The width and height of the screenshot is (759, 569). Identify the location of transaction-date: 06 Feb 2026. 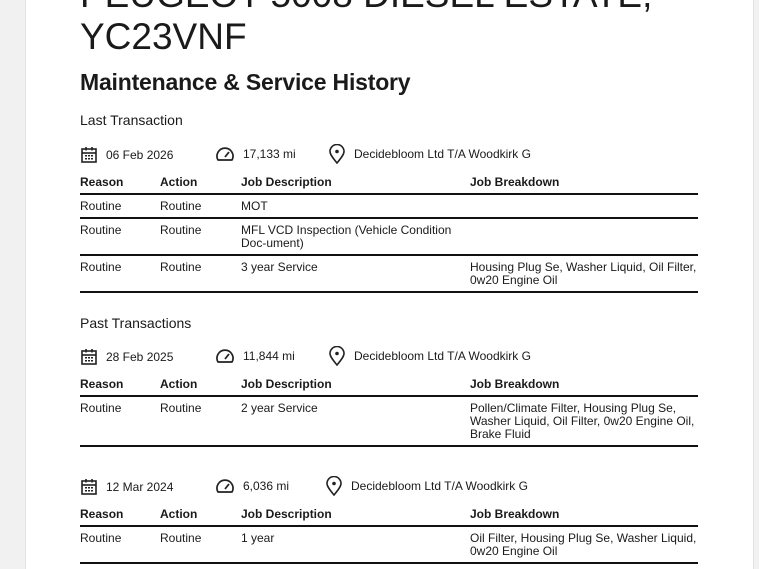
(140, 155).